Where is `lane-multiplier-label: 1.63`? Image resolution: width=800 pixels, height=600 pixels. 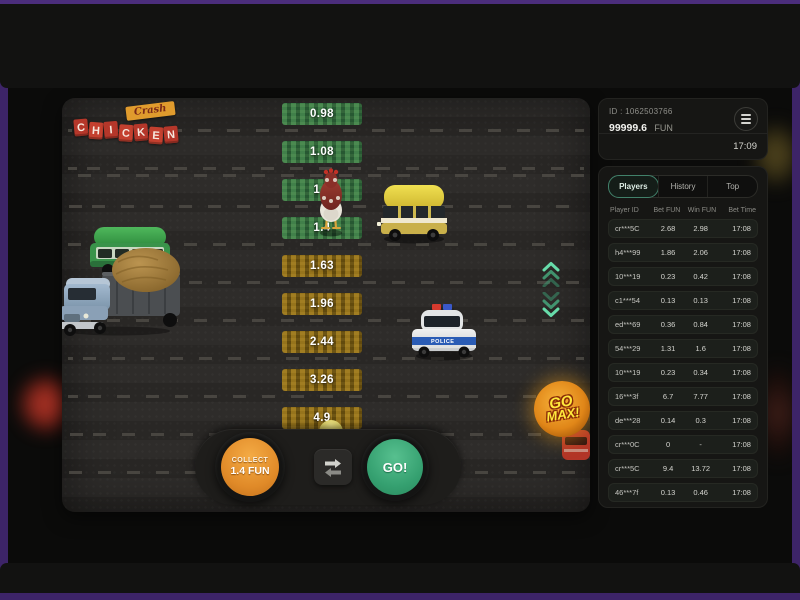 lane-multiplier-label: 1.63 is located at coordinates (322, 266).